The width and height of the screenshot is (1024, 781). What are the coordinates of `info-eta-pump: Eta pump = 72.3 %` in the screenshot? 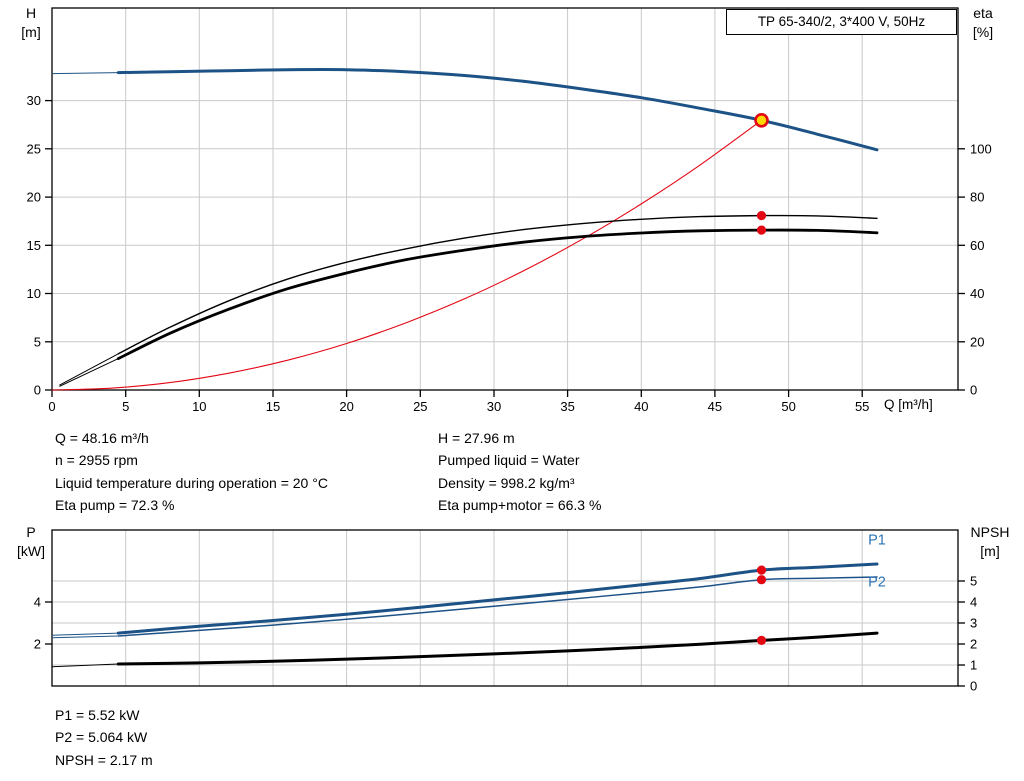 It's located at (115, 505).